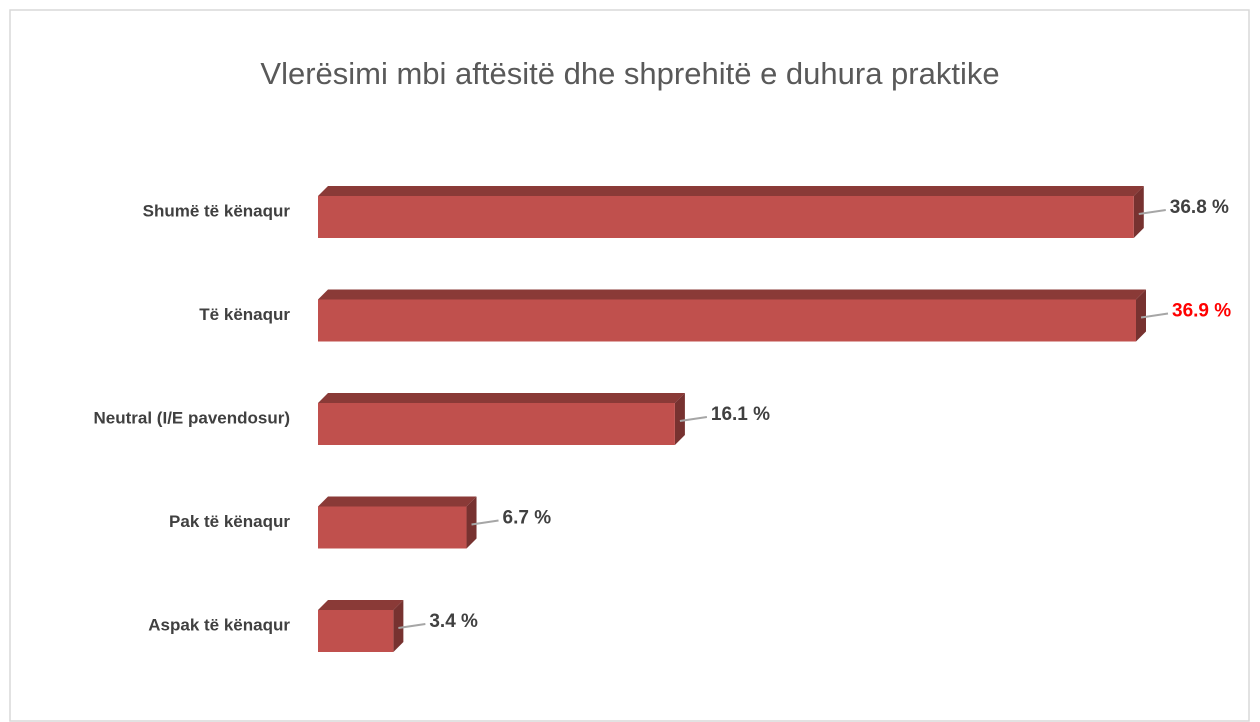 The height and width of the screenshot is (722, 1260). What do you see at coordinates (217, 210) in the screenshot?
I see `y-tick-label: Shumë të kënaqur` at bounding box center [217, 210].